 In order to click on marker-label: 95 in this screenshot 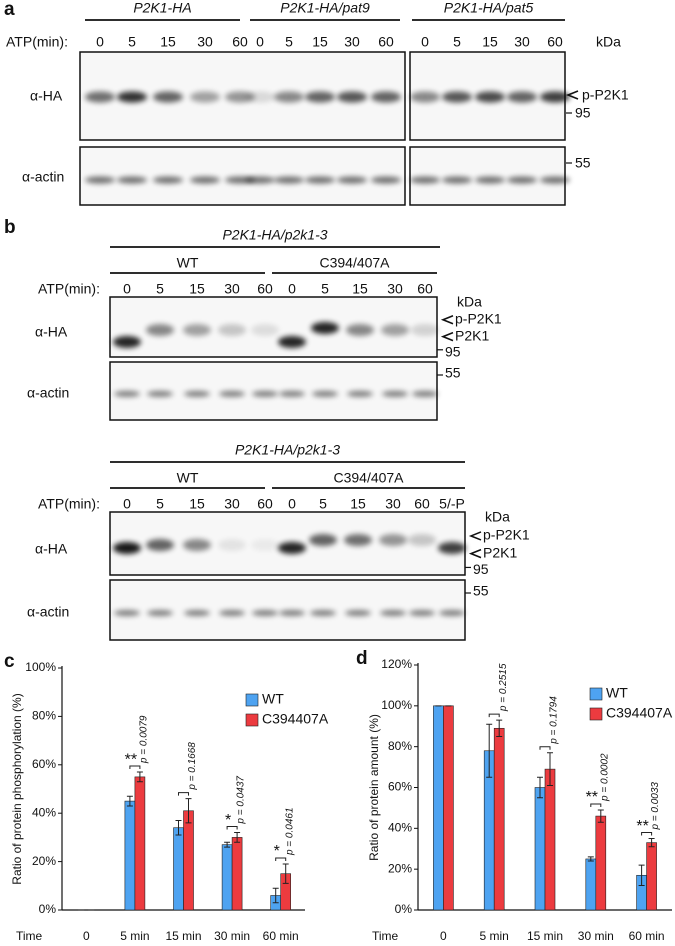, I will do `click(583, 113)`.